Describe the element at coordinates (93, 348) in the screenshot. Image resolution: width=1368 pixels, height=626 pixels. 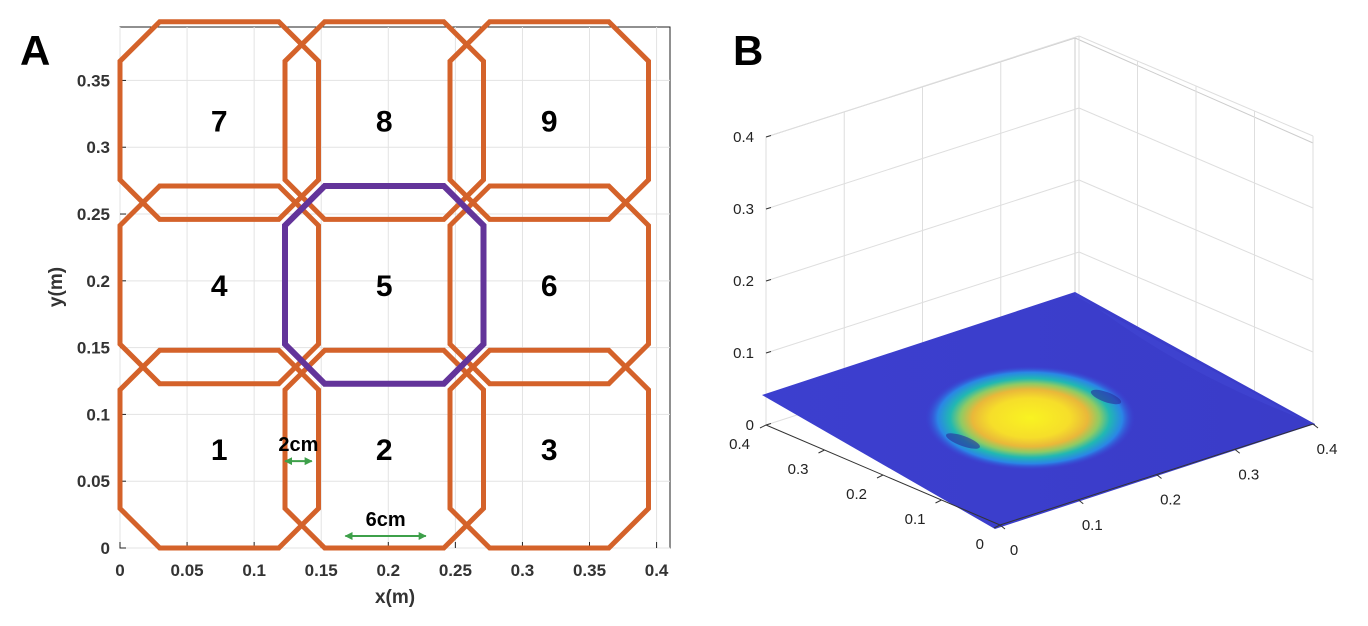
I see `y-tick-label: 0.15` at that location.